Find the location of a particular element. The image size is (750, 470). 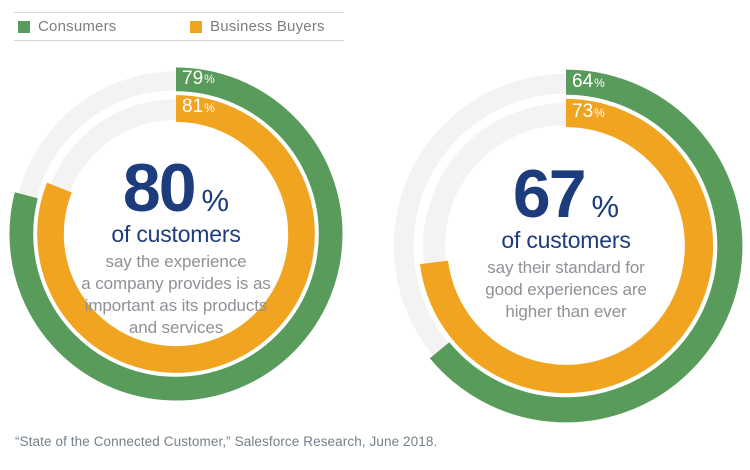

legend-item-consumers: Consumers is located at coordinates (104, 26).